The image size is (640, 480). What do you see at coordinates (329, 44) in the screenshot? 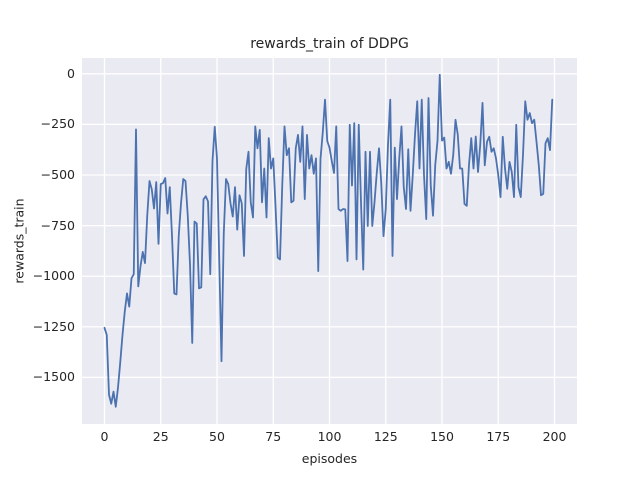
I see `chart-title: rewards_train of DDPG` at bounding box center [329, 44].